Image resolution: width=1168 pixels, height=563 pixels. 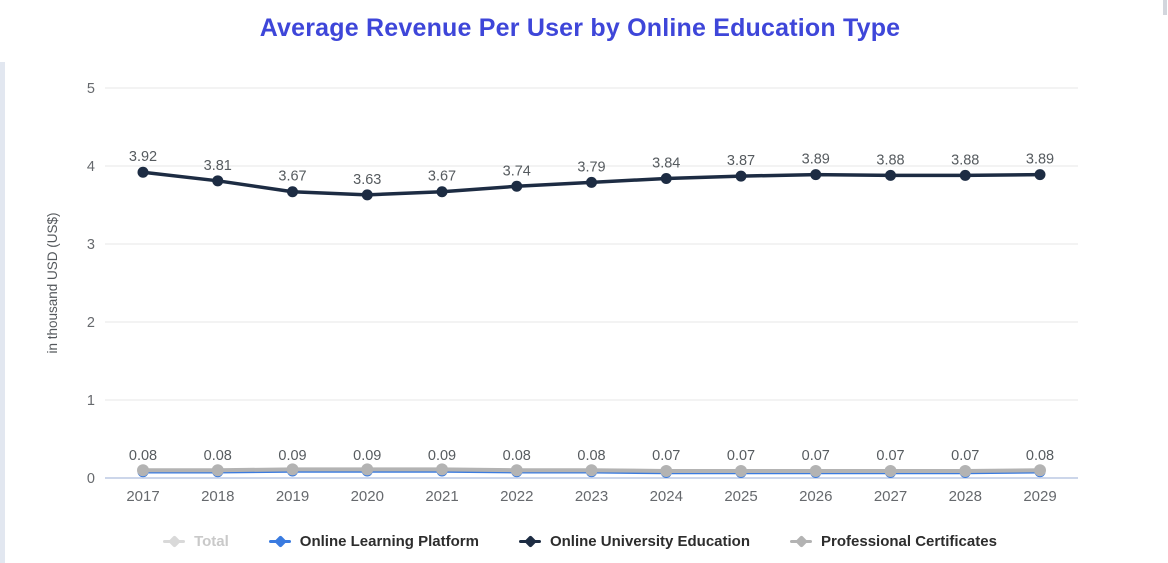 What do you see at coordinates (91, 245) in the screenshot?
I see `y-tick-label: 3` at bounding box center [91, 245].